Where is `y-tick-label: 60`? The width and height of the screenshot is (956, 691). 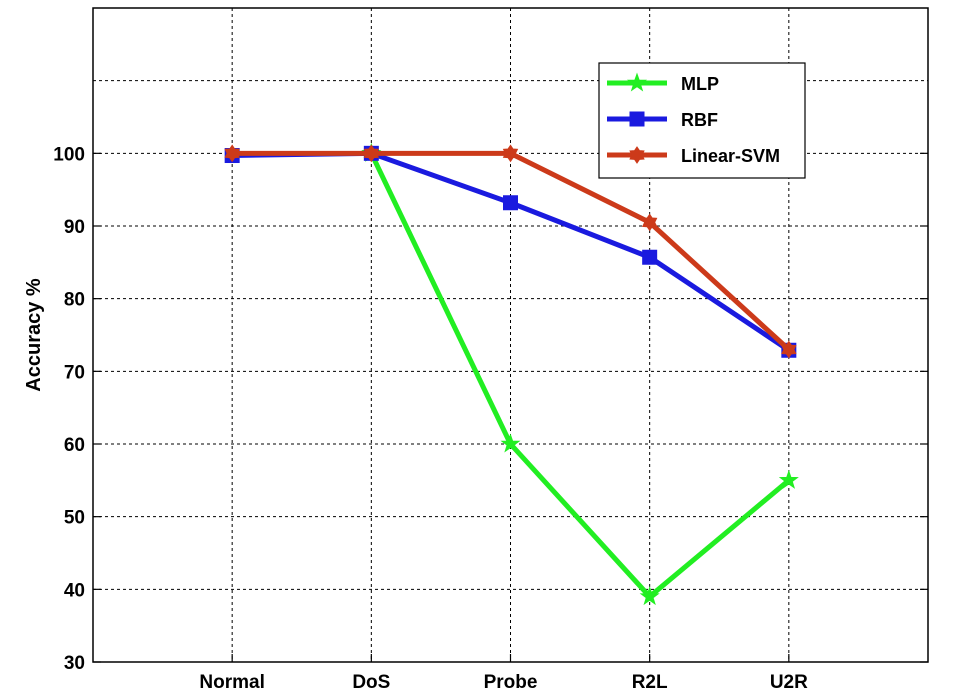 y-tick-label: 60 is located at coordinates (74, 445).